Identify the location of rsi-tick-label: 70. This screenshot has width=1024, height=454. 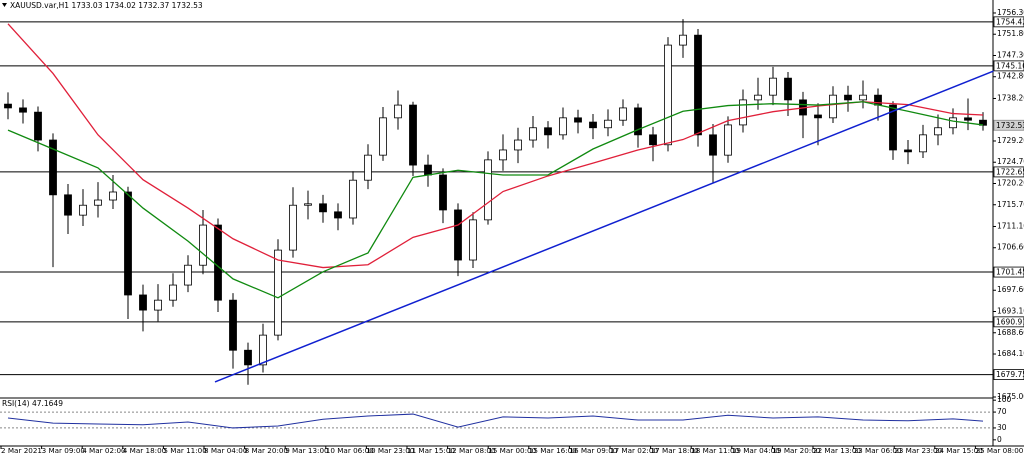
(1002, 411).